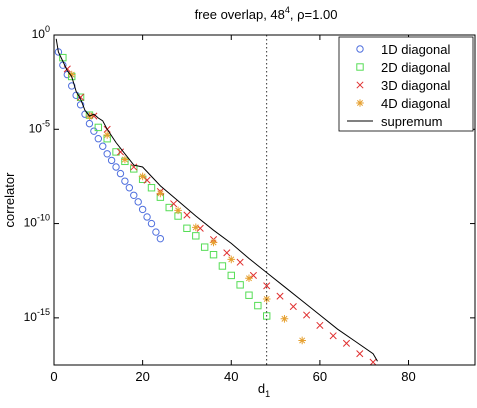 The image size is (477, 408). What do you see at coordinates (264, 390) in the screenshot?
I see `x-axis-label: d1` at bounding box center [264, 390].